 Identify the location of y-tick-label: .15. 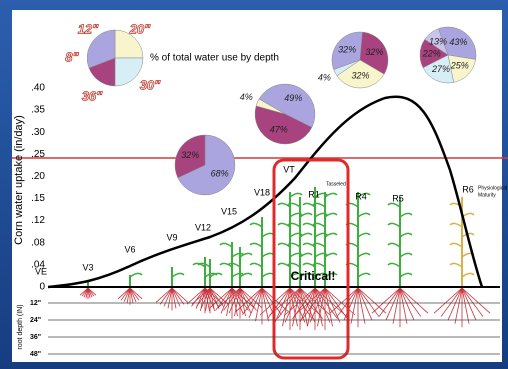
(38, 198).